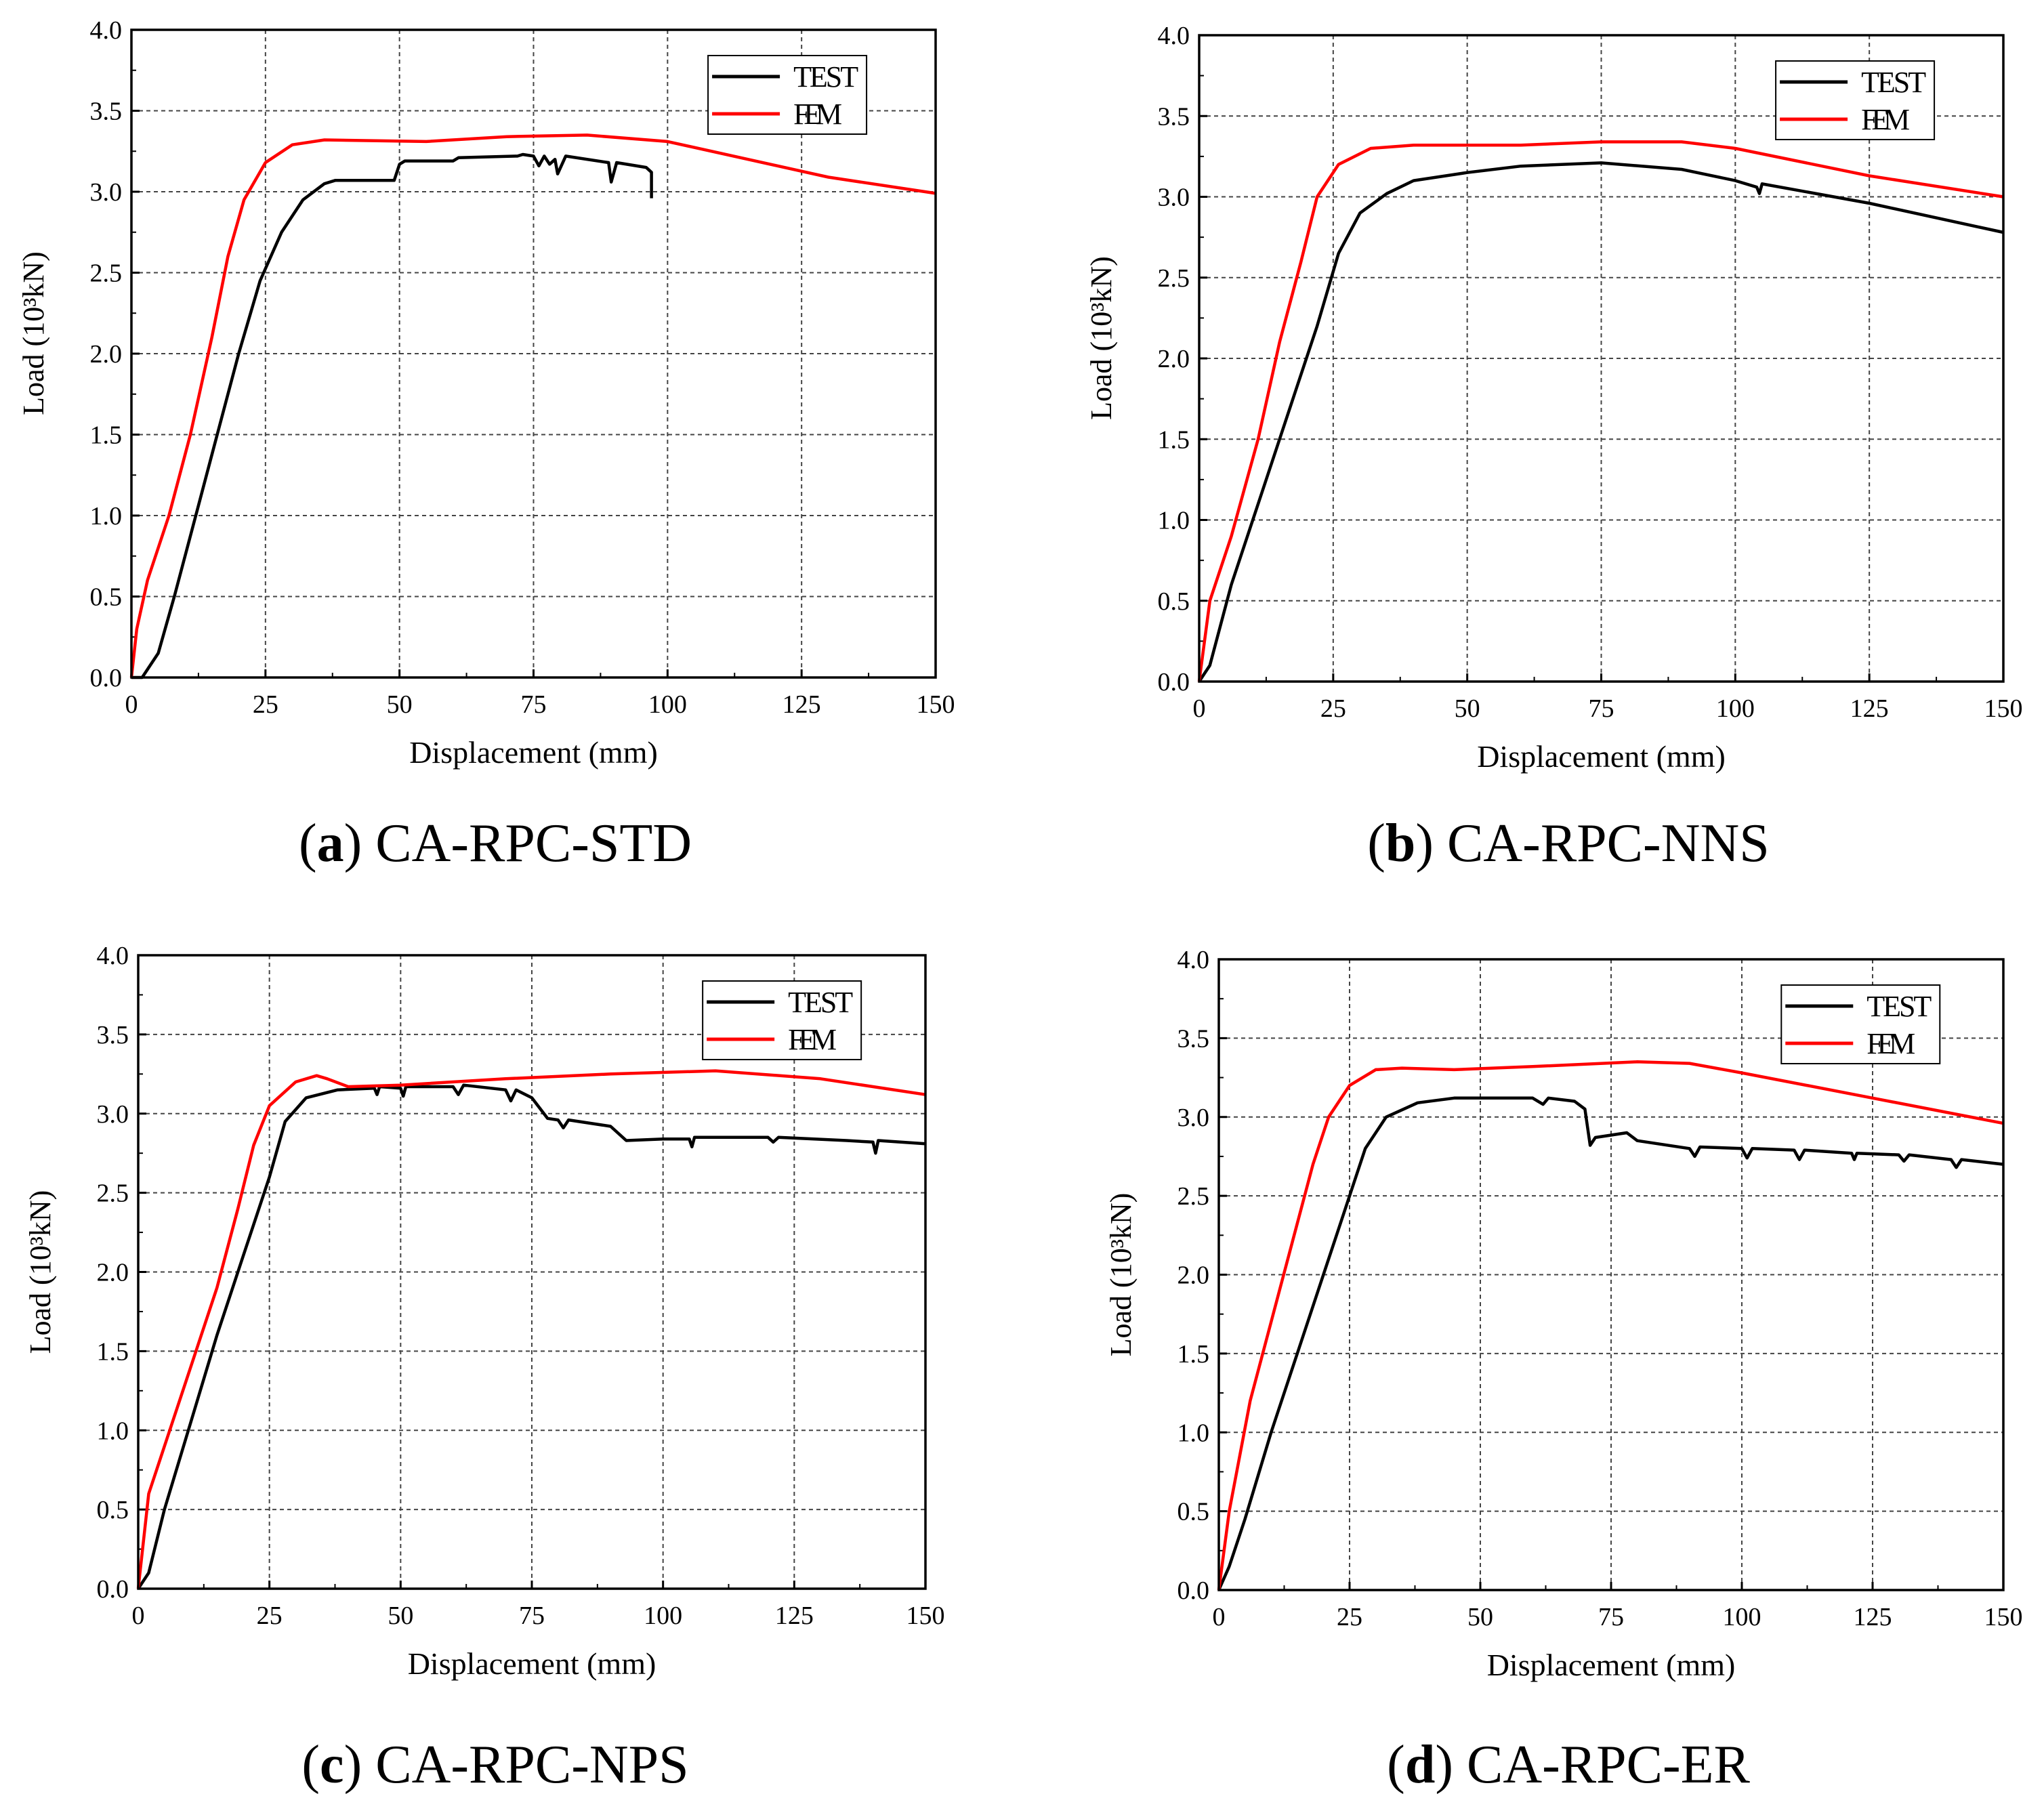  I want to click on caption-d: (d) CA-RPC-ER, so click(1569, 1765).